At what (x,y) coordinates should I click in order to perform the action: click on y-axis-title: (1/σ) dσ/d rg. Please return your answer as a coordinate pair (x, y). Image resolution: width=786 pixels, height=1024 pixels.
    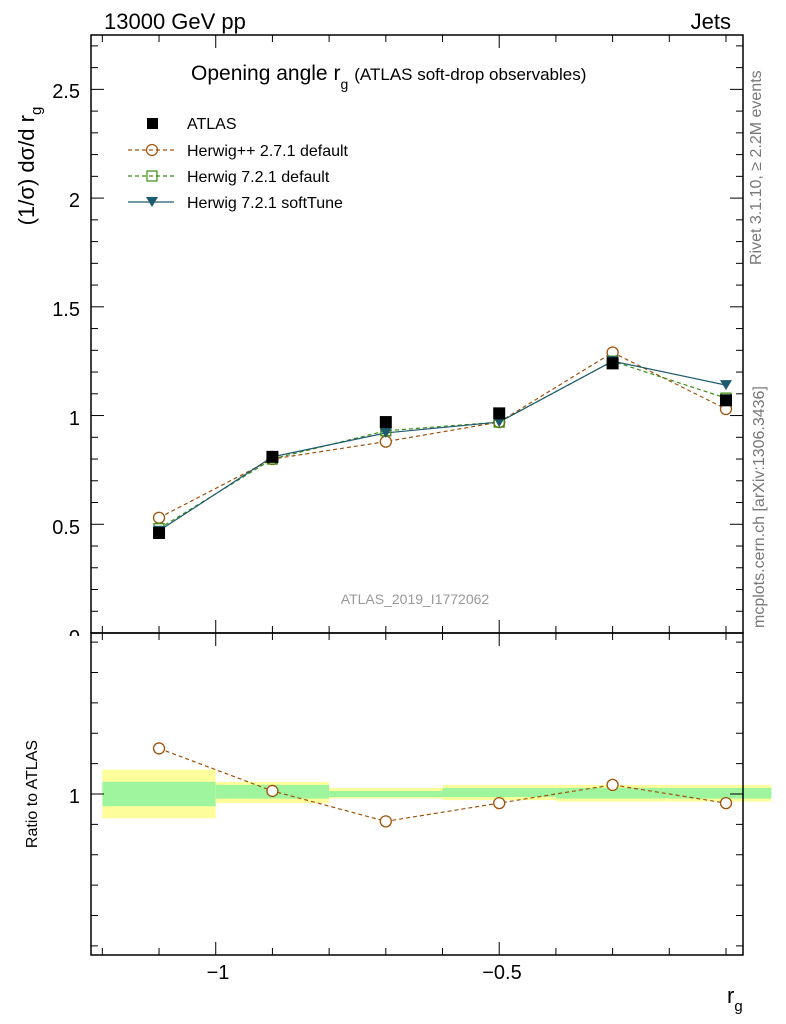
    Looking at the image, I should click on (29, 166).